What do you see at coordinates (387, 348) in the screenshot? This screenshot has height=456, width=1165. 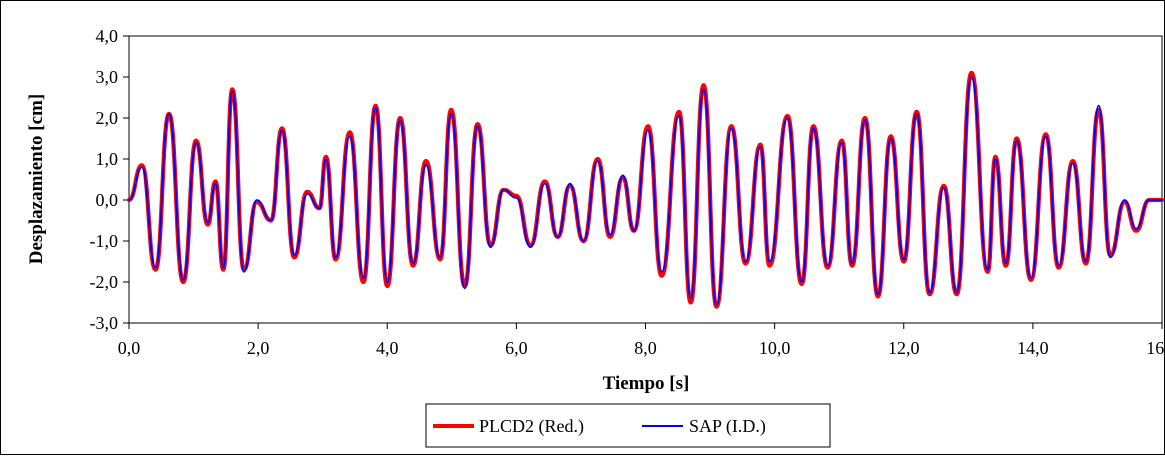 I see `x-tick-label: 4,0` at bounding box center [387, 348].